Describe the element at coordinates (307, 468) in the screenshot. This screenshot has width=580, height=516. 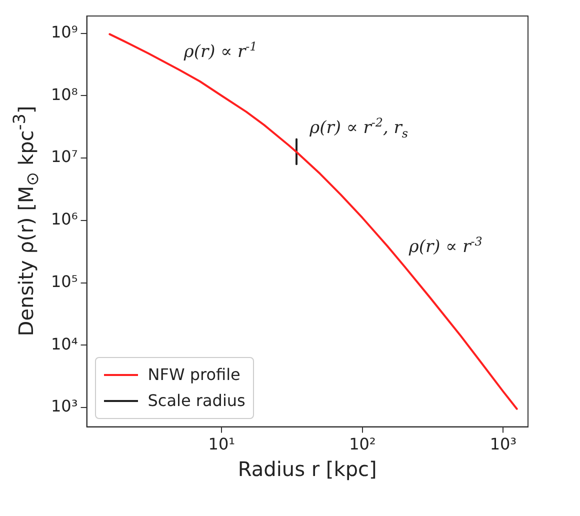
I see `x-axis-title: Radius r [kpc]` at that location.